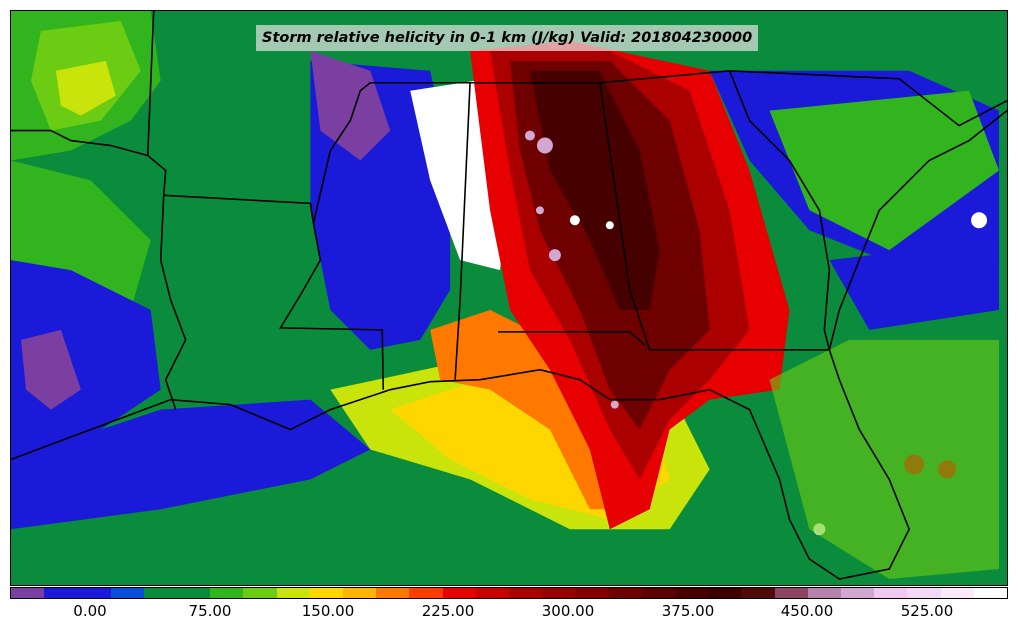  Describe the element at coordinates (90, 611) in the screenshot. I see `colorbar-tick-label: 0.00` at that location.